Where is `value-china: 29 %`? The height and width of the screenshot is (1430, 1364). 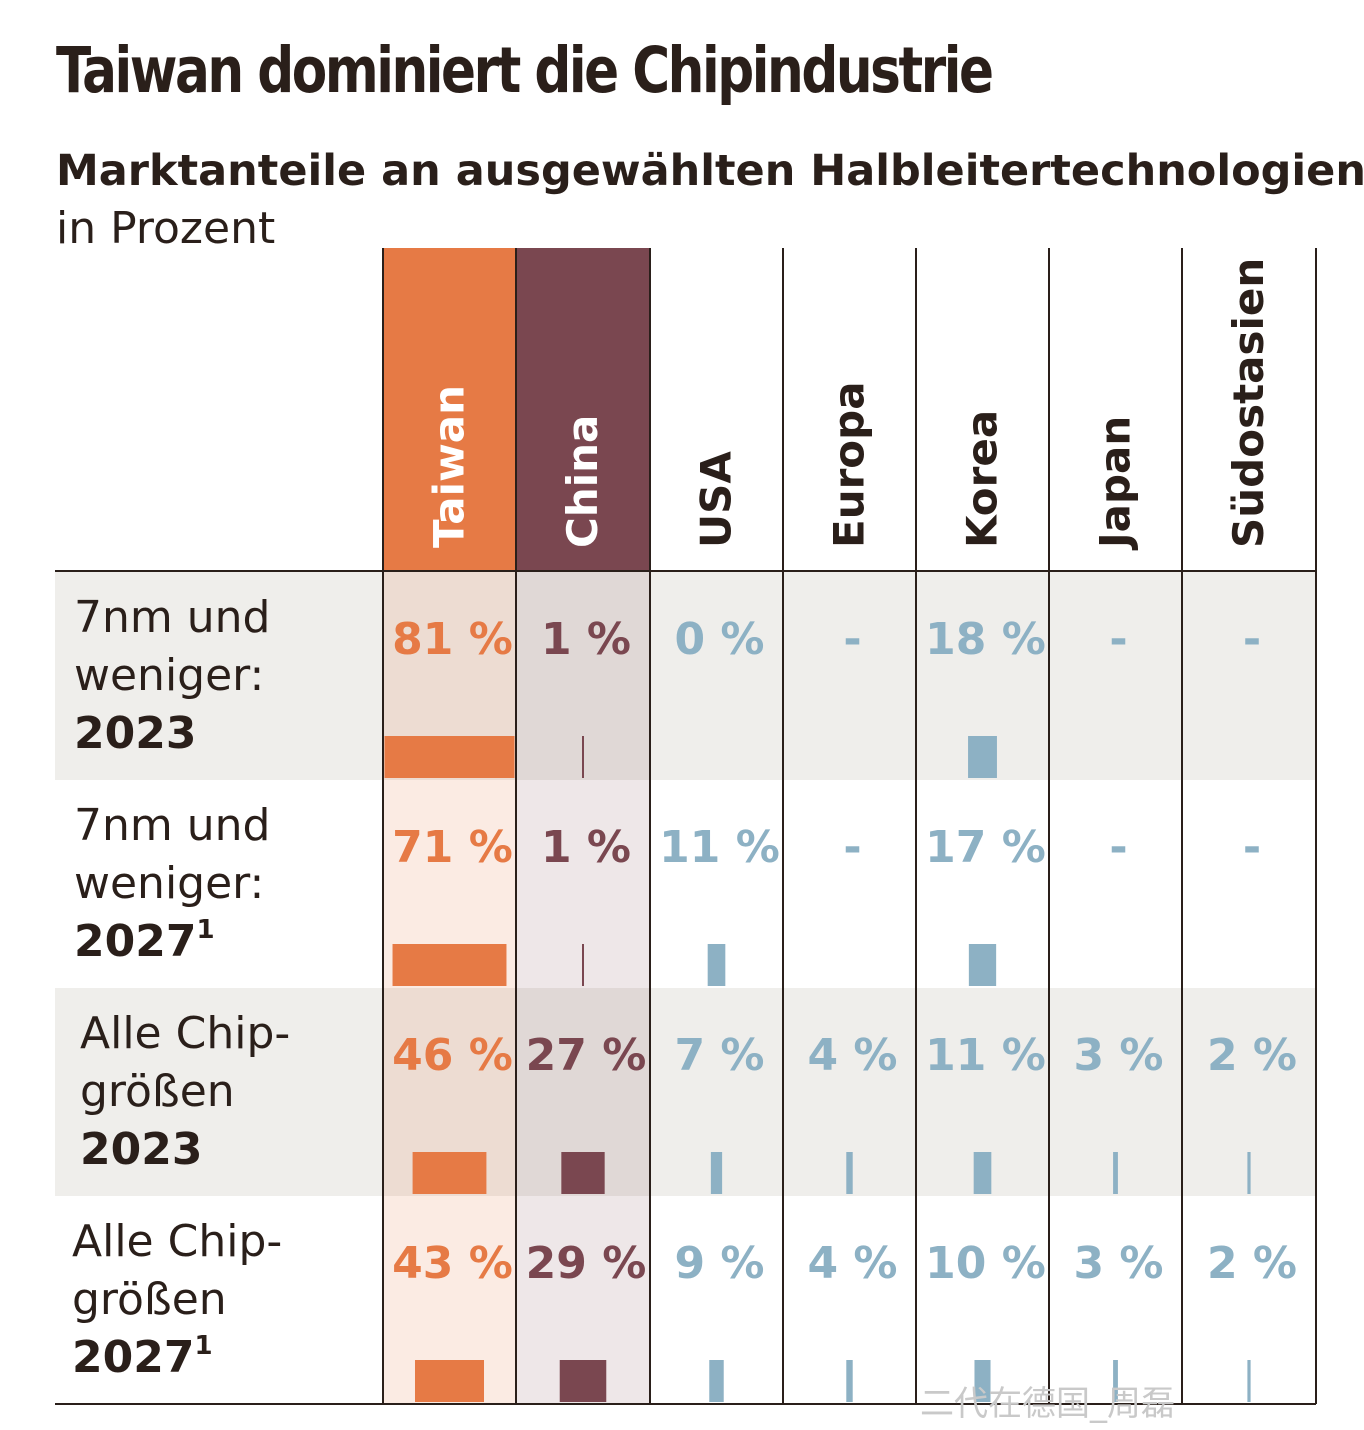 value-china: 29 % is located at coordinates (586, 1263).